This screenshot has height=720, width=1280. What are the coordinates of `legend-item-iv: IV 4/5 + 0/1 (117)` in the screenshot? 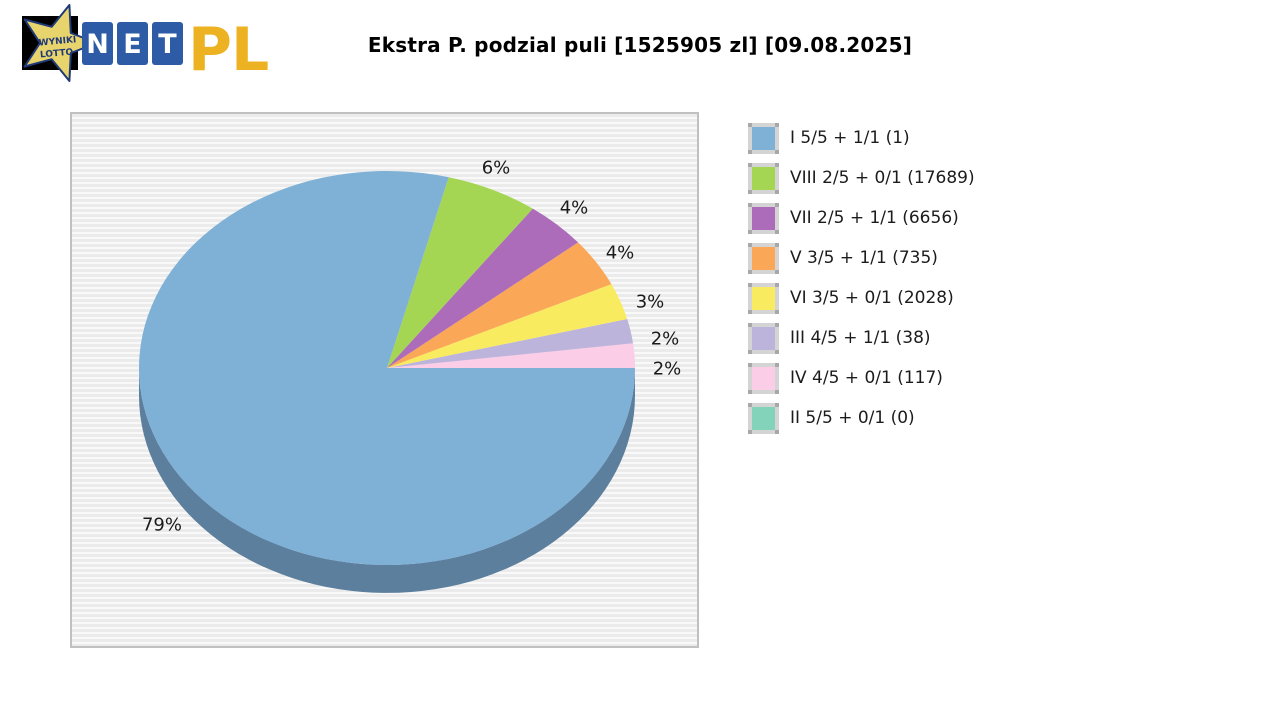 It's located at (861, 378).